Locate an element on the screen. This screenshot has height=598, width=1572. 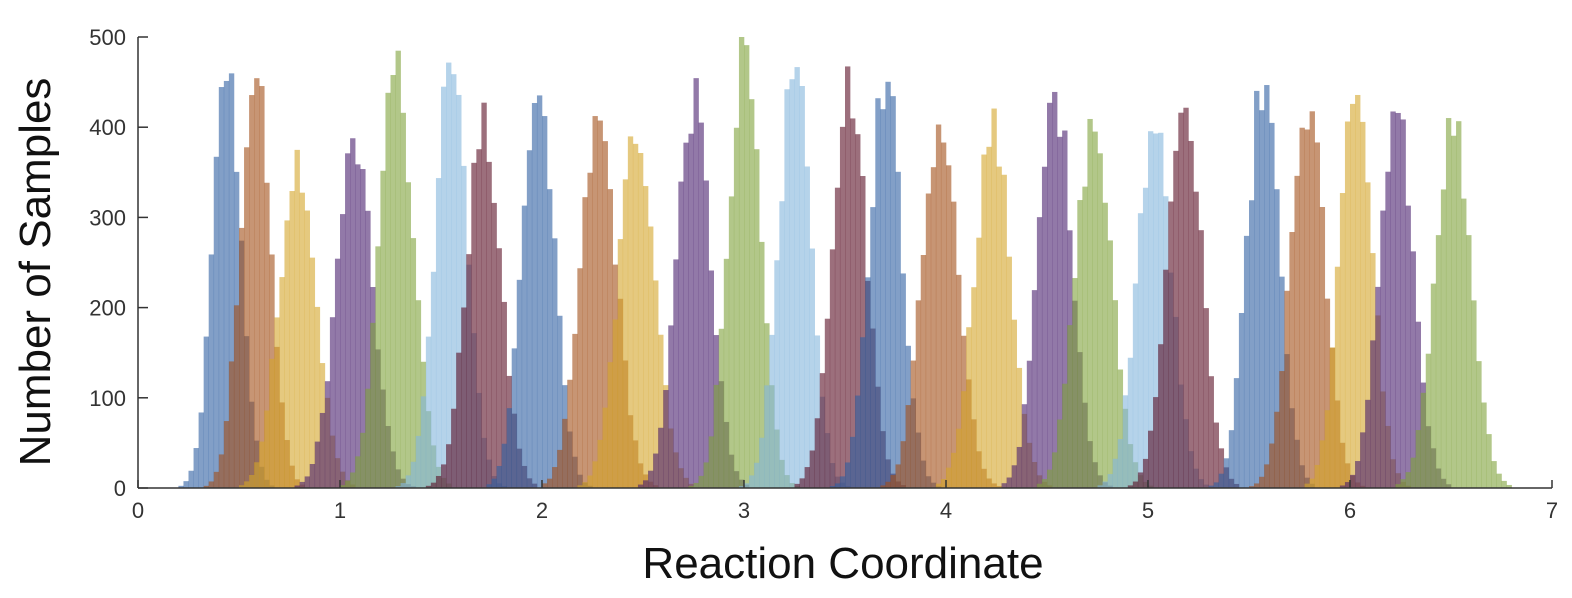
y-tick-label: 400 is located at coordinates (107, 127).